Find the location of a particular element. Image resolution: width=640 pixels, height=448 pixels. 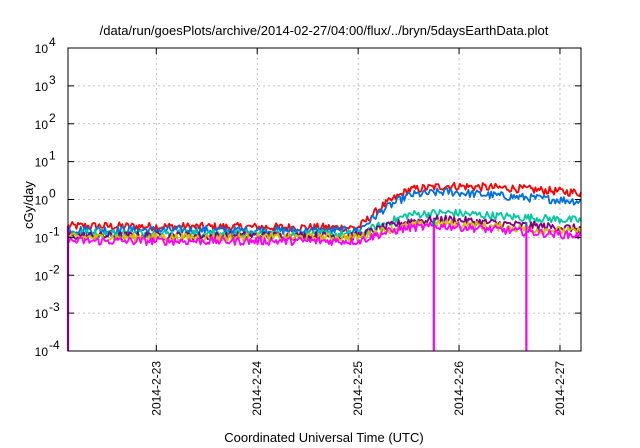

y-tick-exponent: 3 is located at coordinates (52, 80).